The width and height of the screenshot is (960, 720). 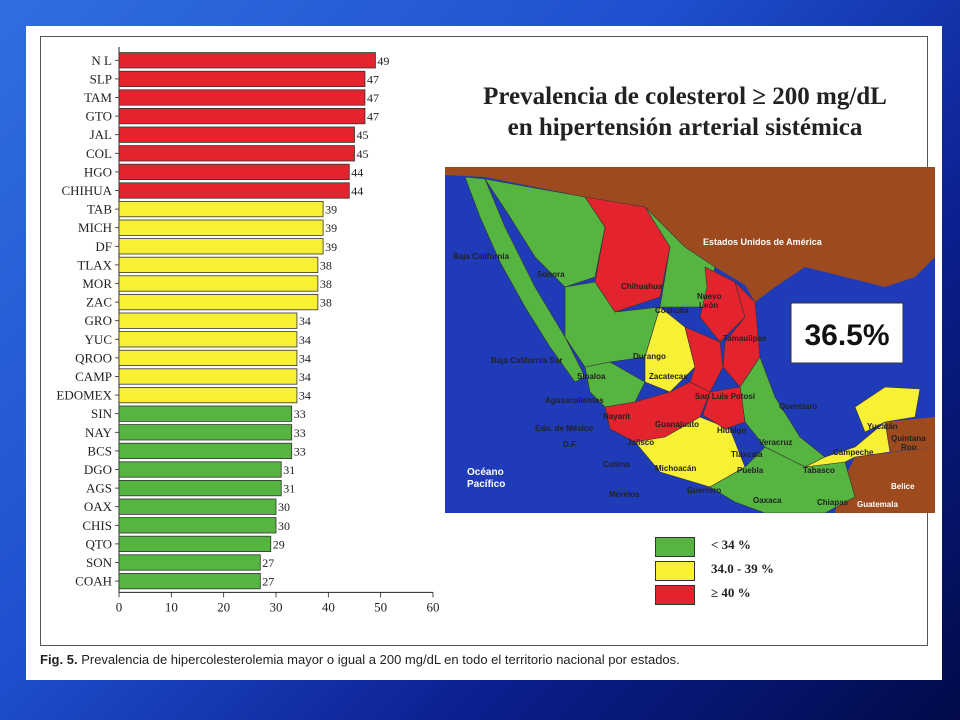 What do you see at coordinates (877, 504) in the screenshot?
I see `label-guatemala: Guatemala` at bounding box center [877, 504].